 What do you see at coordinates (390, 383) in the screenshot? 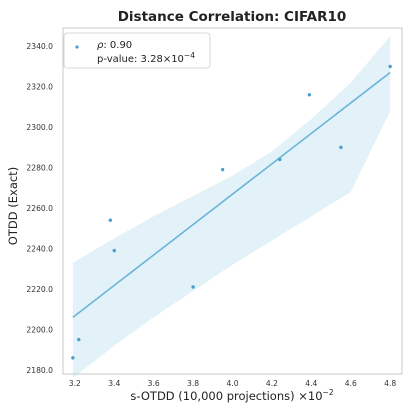
I see `x-tick-label: 4.8` at bounding box center [390, 383].